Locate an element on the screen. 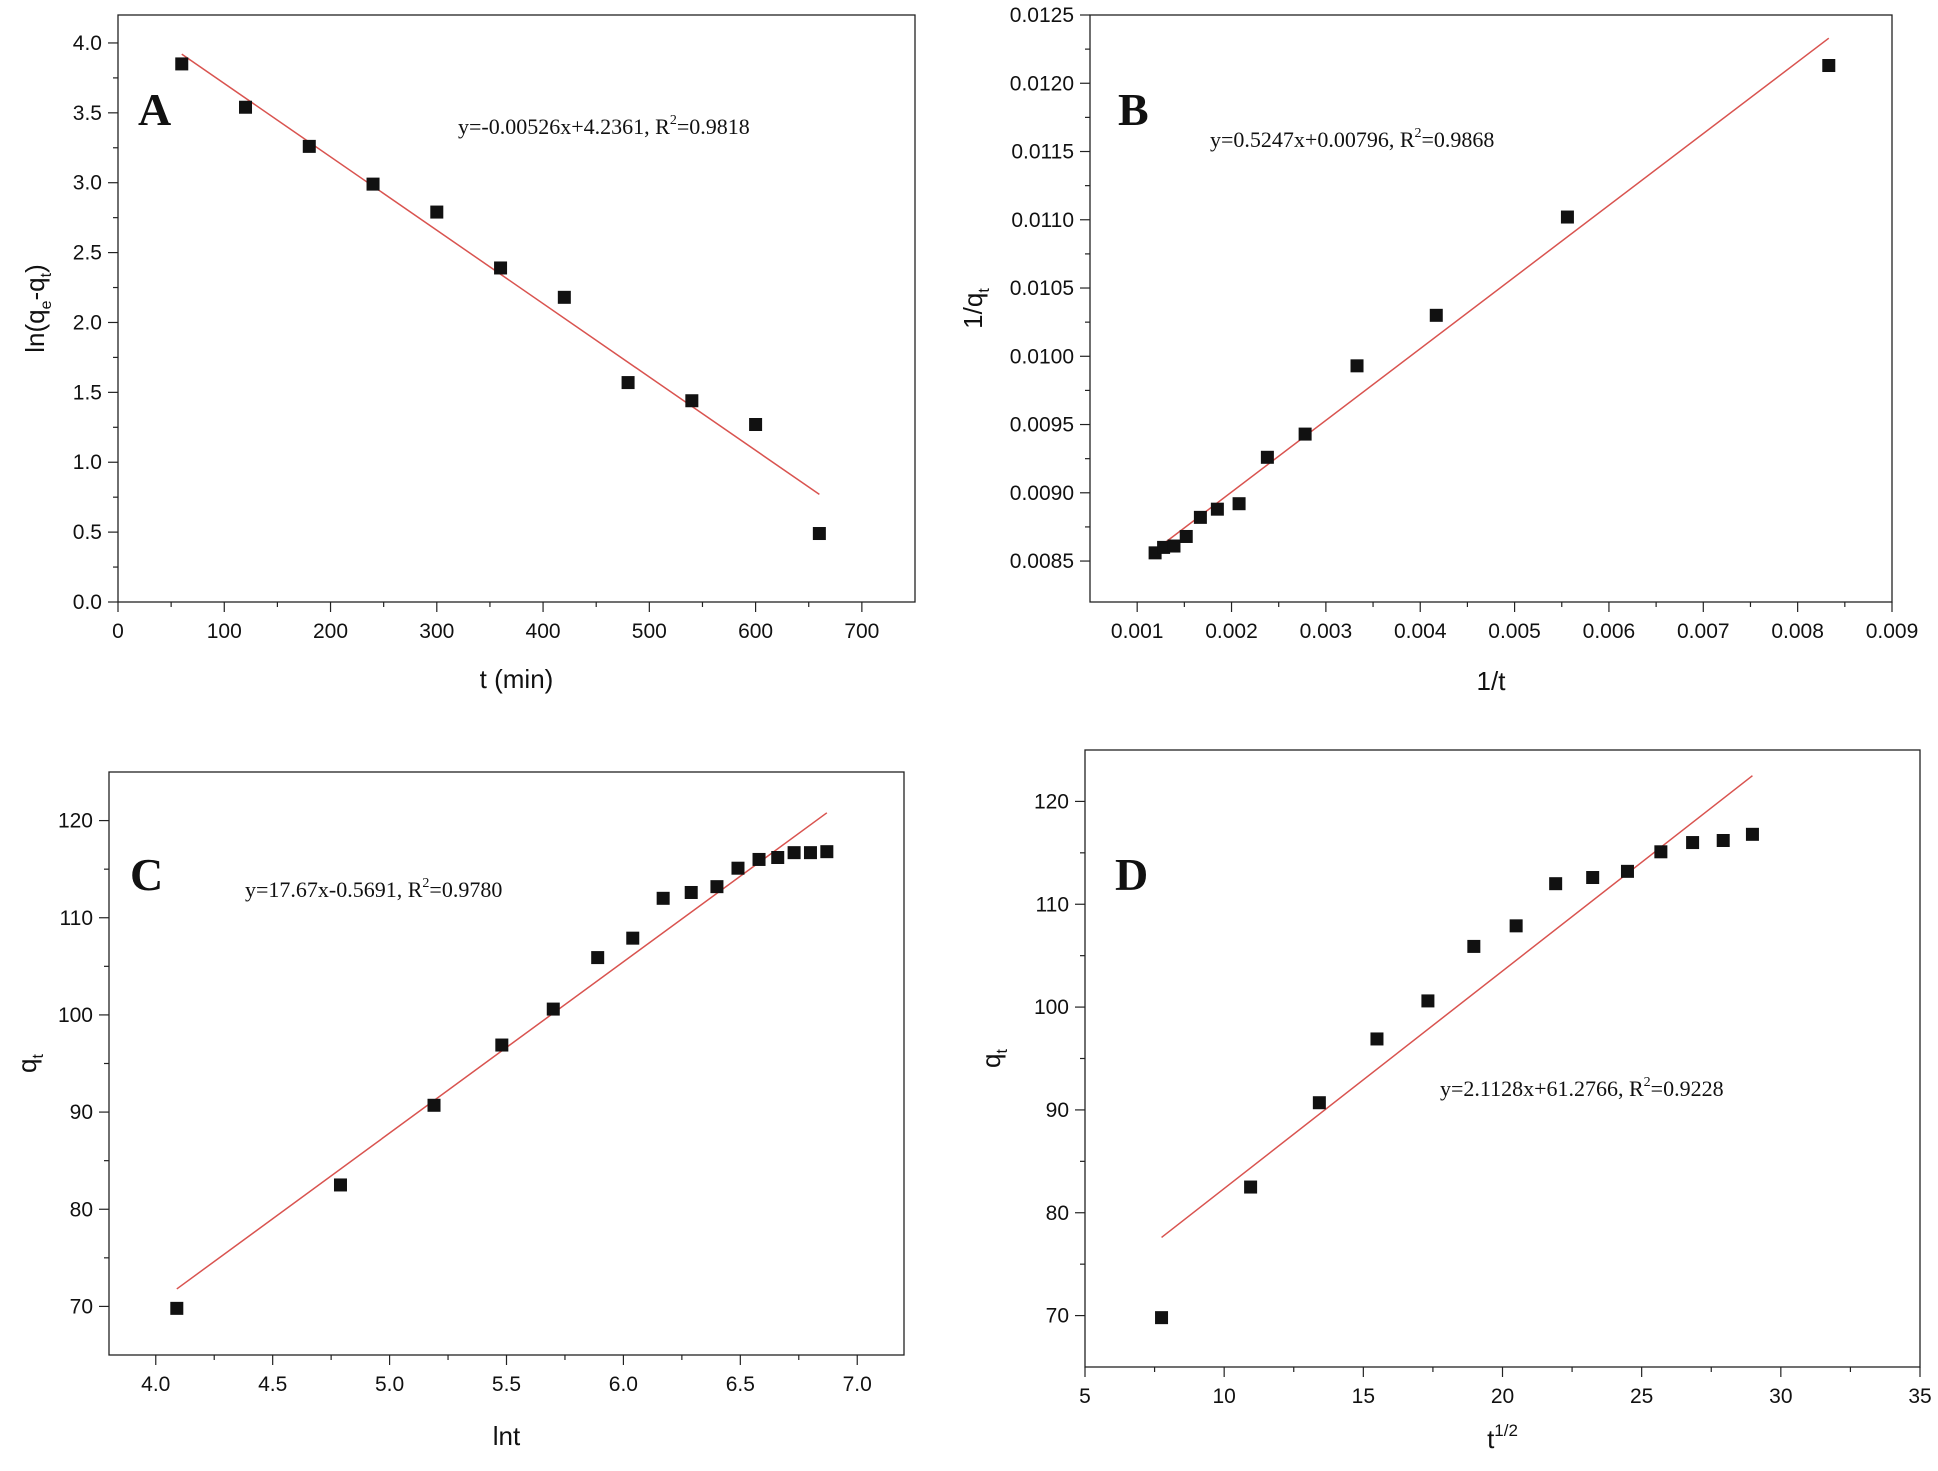  x-tick-label: 0.007 is located at coordinates (1703, 631).